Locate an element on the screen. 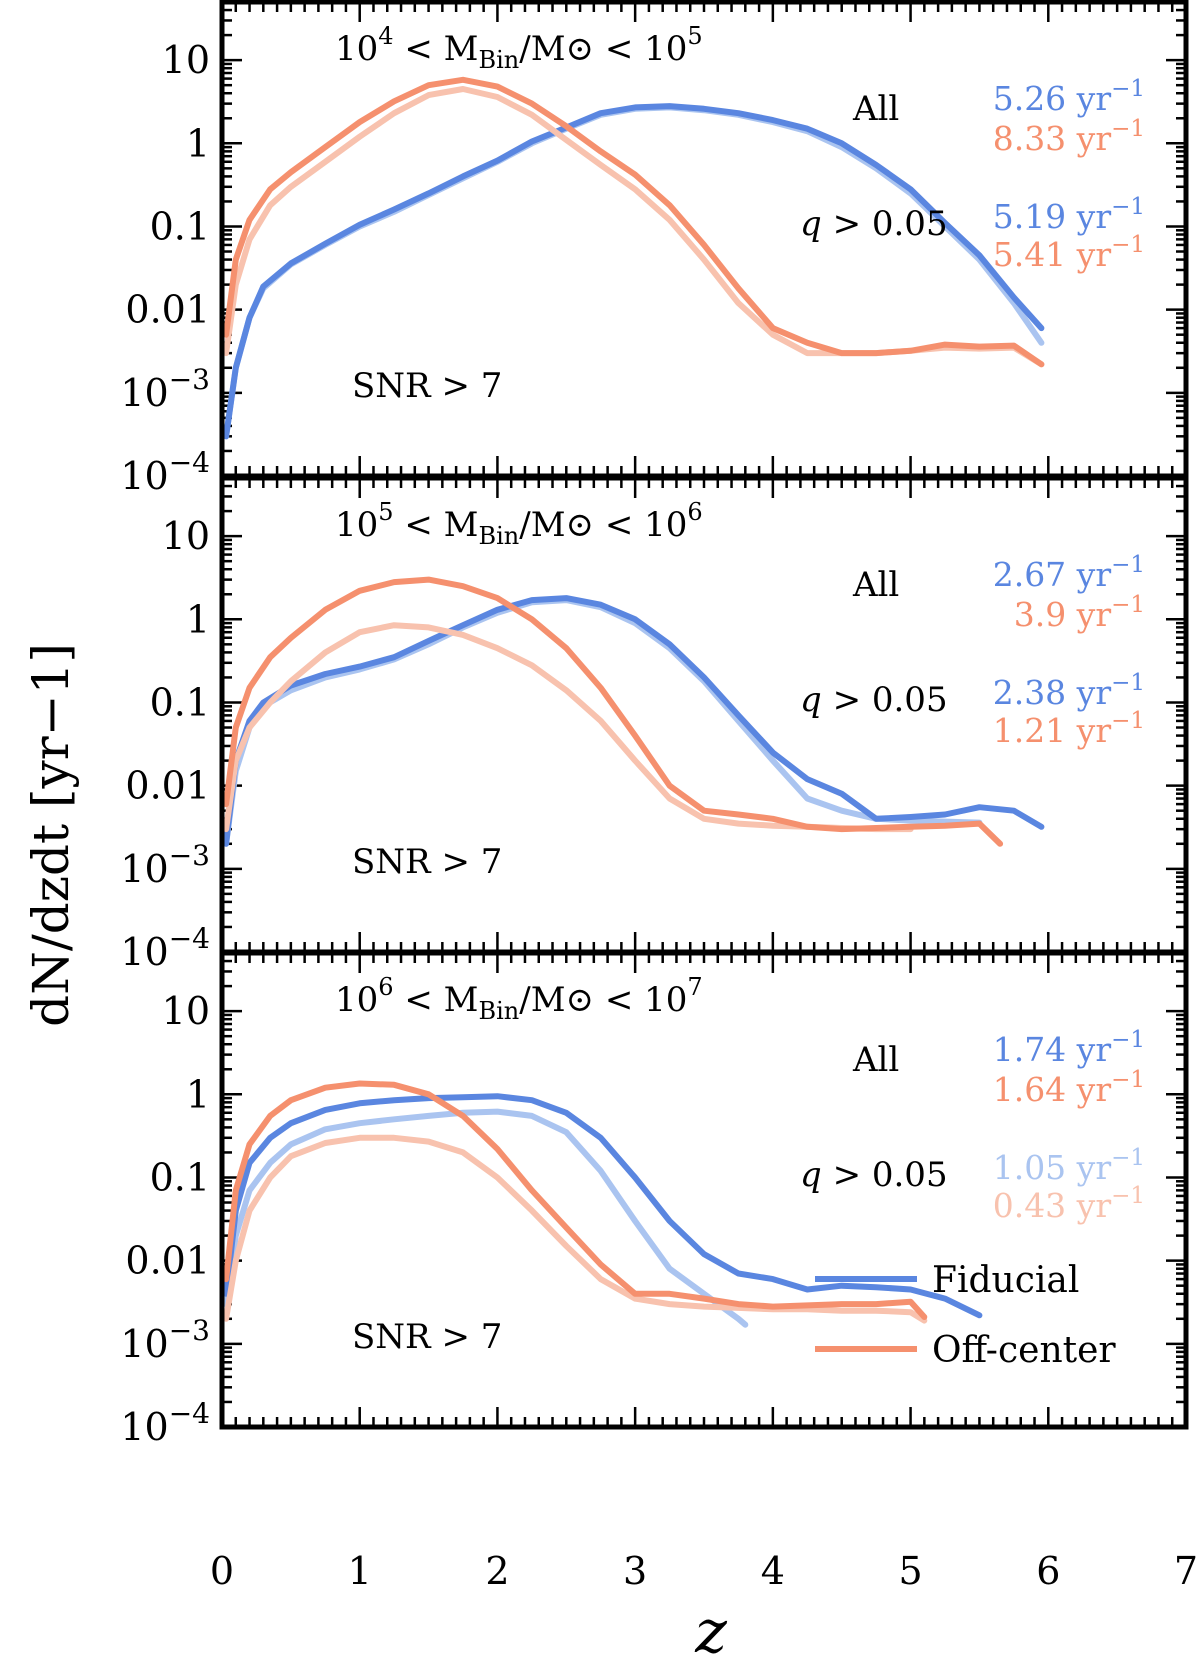  x-tick-label: 5 is located at coordinates (910, 1571).